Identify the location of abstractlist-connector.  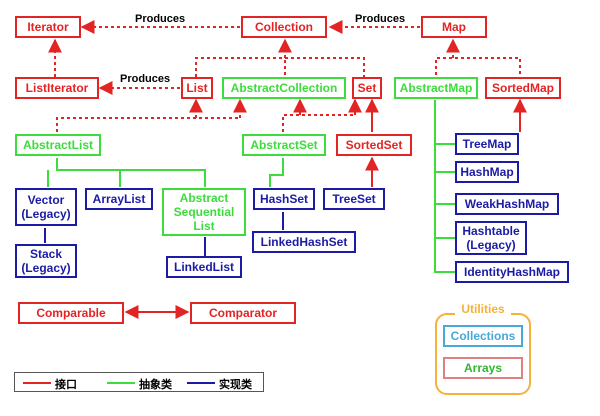
(148, 124).